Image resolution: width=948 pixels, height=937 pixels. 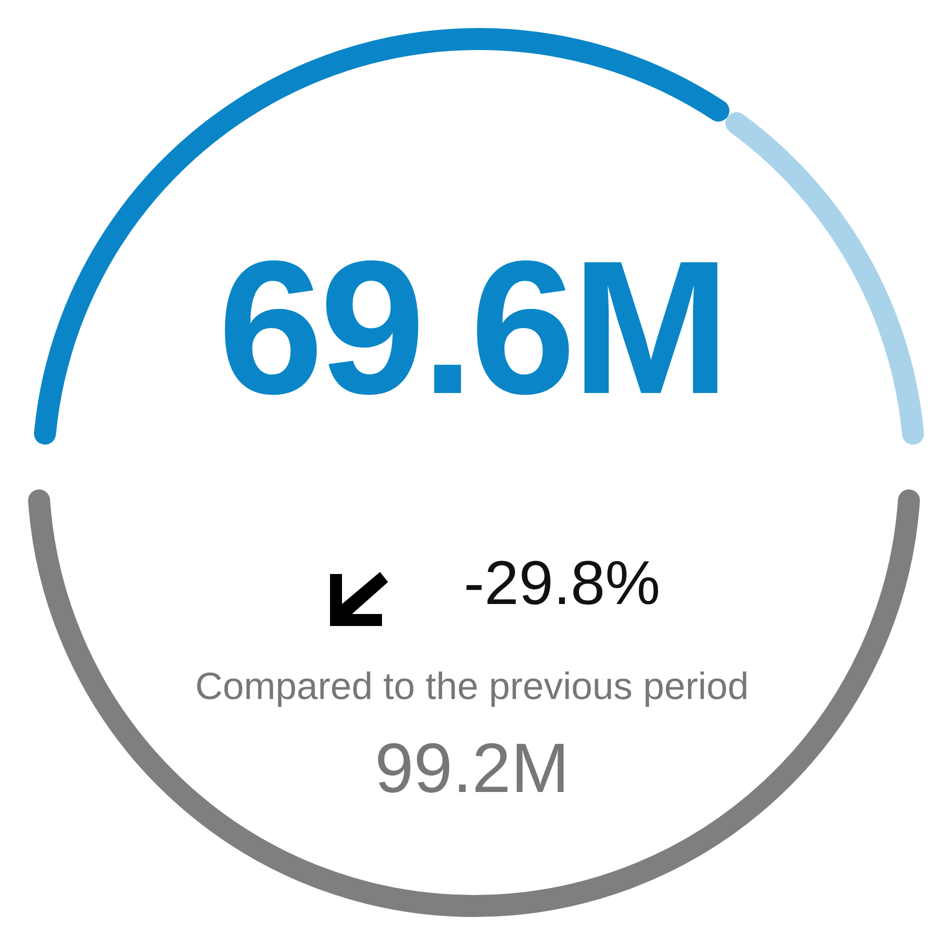 I want to click on text: 99.2M, so click(x=472, y=768).